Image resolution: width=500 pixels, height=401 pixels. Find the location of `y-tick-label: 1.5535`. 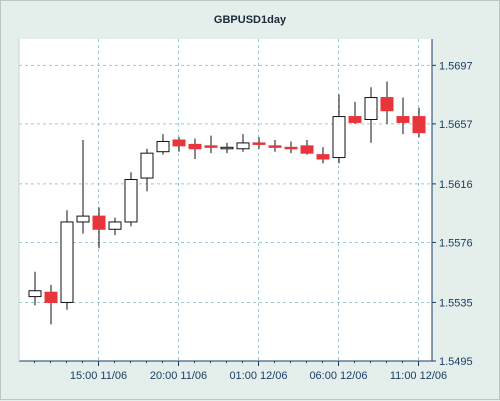

y-tick-label: 1.5535 is located at coordinates (456, 303).